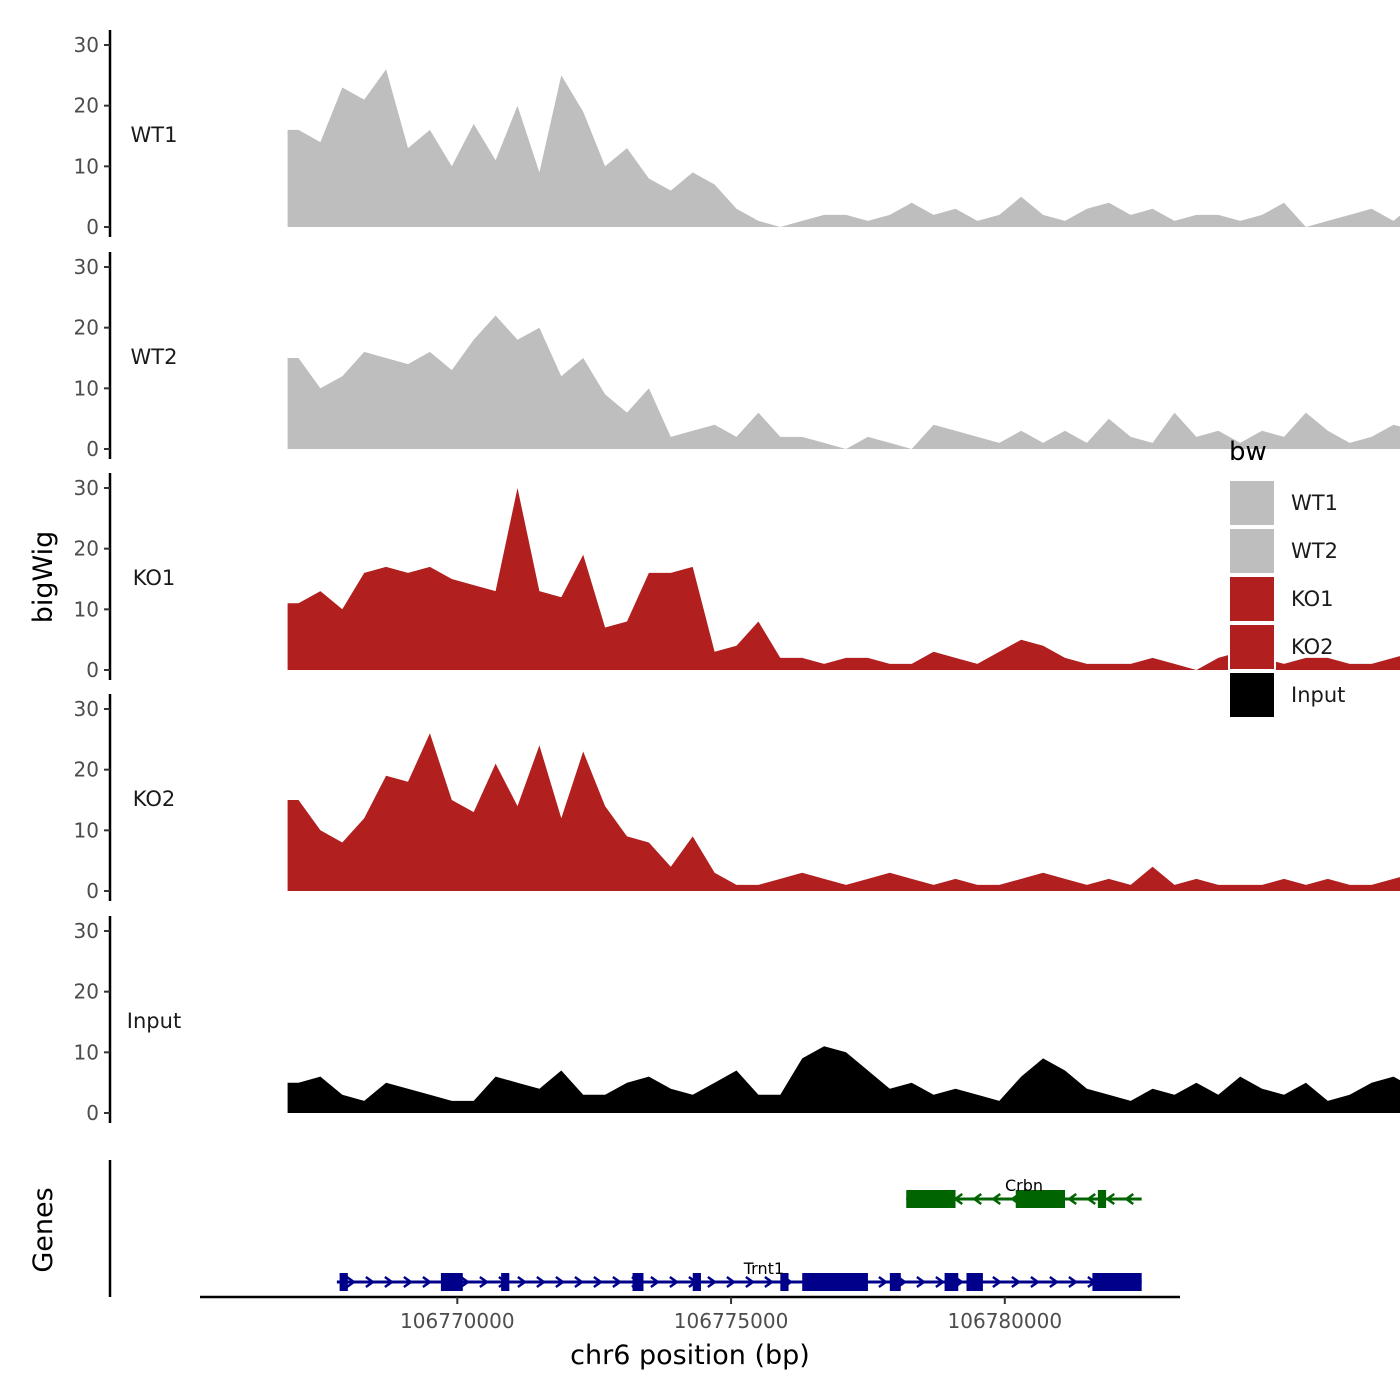 The image size is (1400, 1400). Describe the element at coordinates (731, 1321) in the screenshot. I see `x-tick-label: 106775000` at that location.